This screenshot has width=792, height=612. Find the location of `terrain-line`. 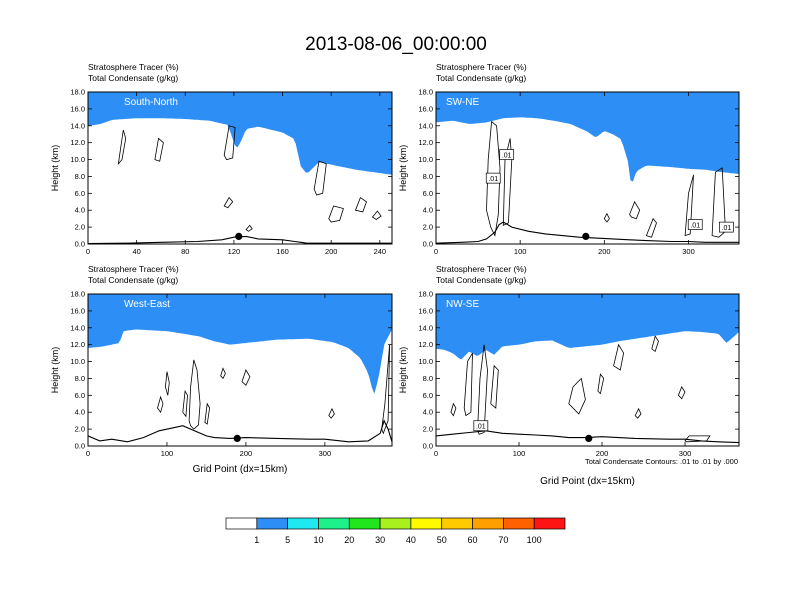

terrain-line is located at coordinates (587, 437).